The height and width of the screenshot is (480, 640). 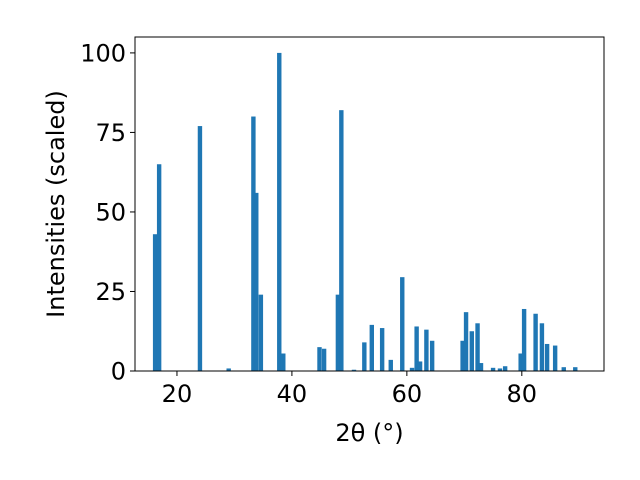 I want to click on x-axis-label: 2θ (°), so click(x=369, y=433).